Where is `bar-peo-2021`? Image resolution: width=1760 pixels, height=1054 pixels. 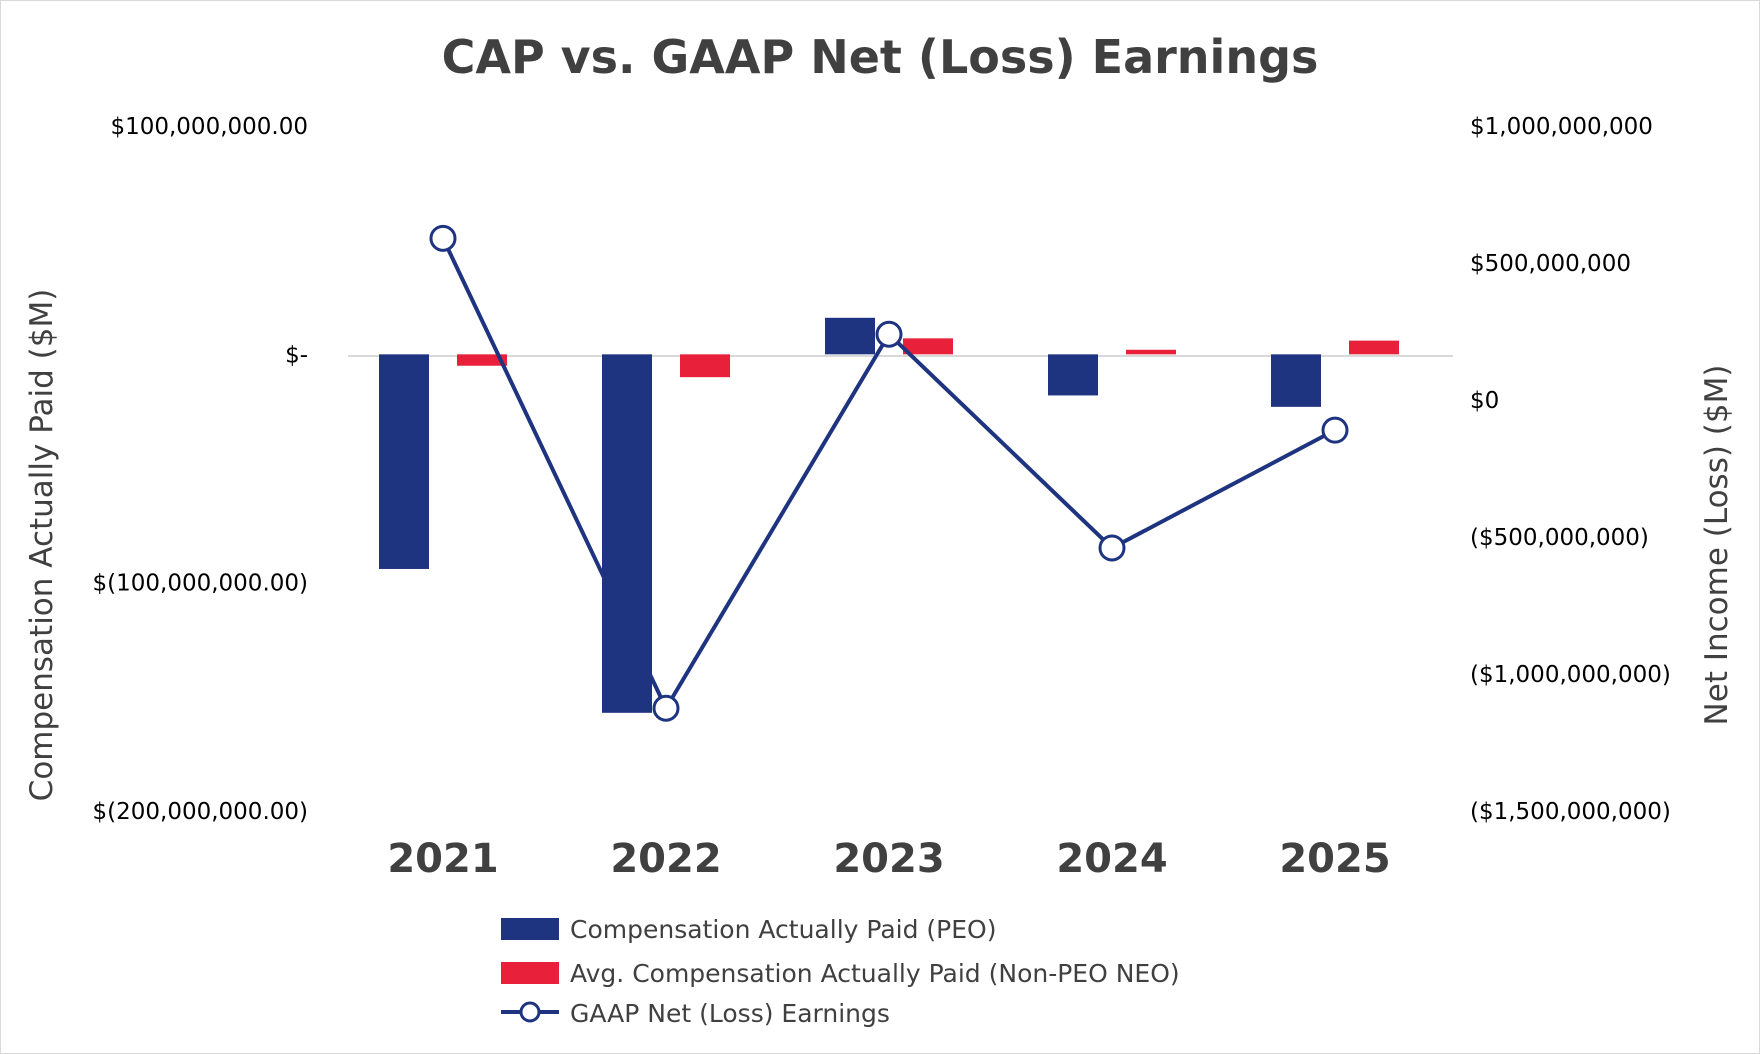
bar-peo-2021 is located at coordinates (404, 461).